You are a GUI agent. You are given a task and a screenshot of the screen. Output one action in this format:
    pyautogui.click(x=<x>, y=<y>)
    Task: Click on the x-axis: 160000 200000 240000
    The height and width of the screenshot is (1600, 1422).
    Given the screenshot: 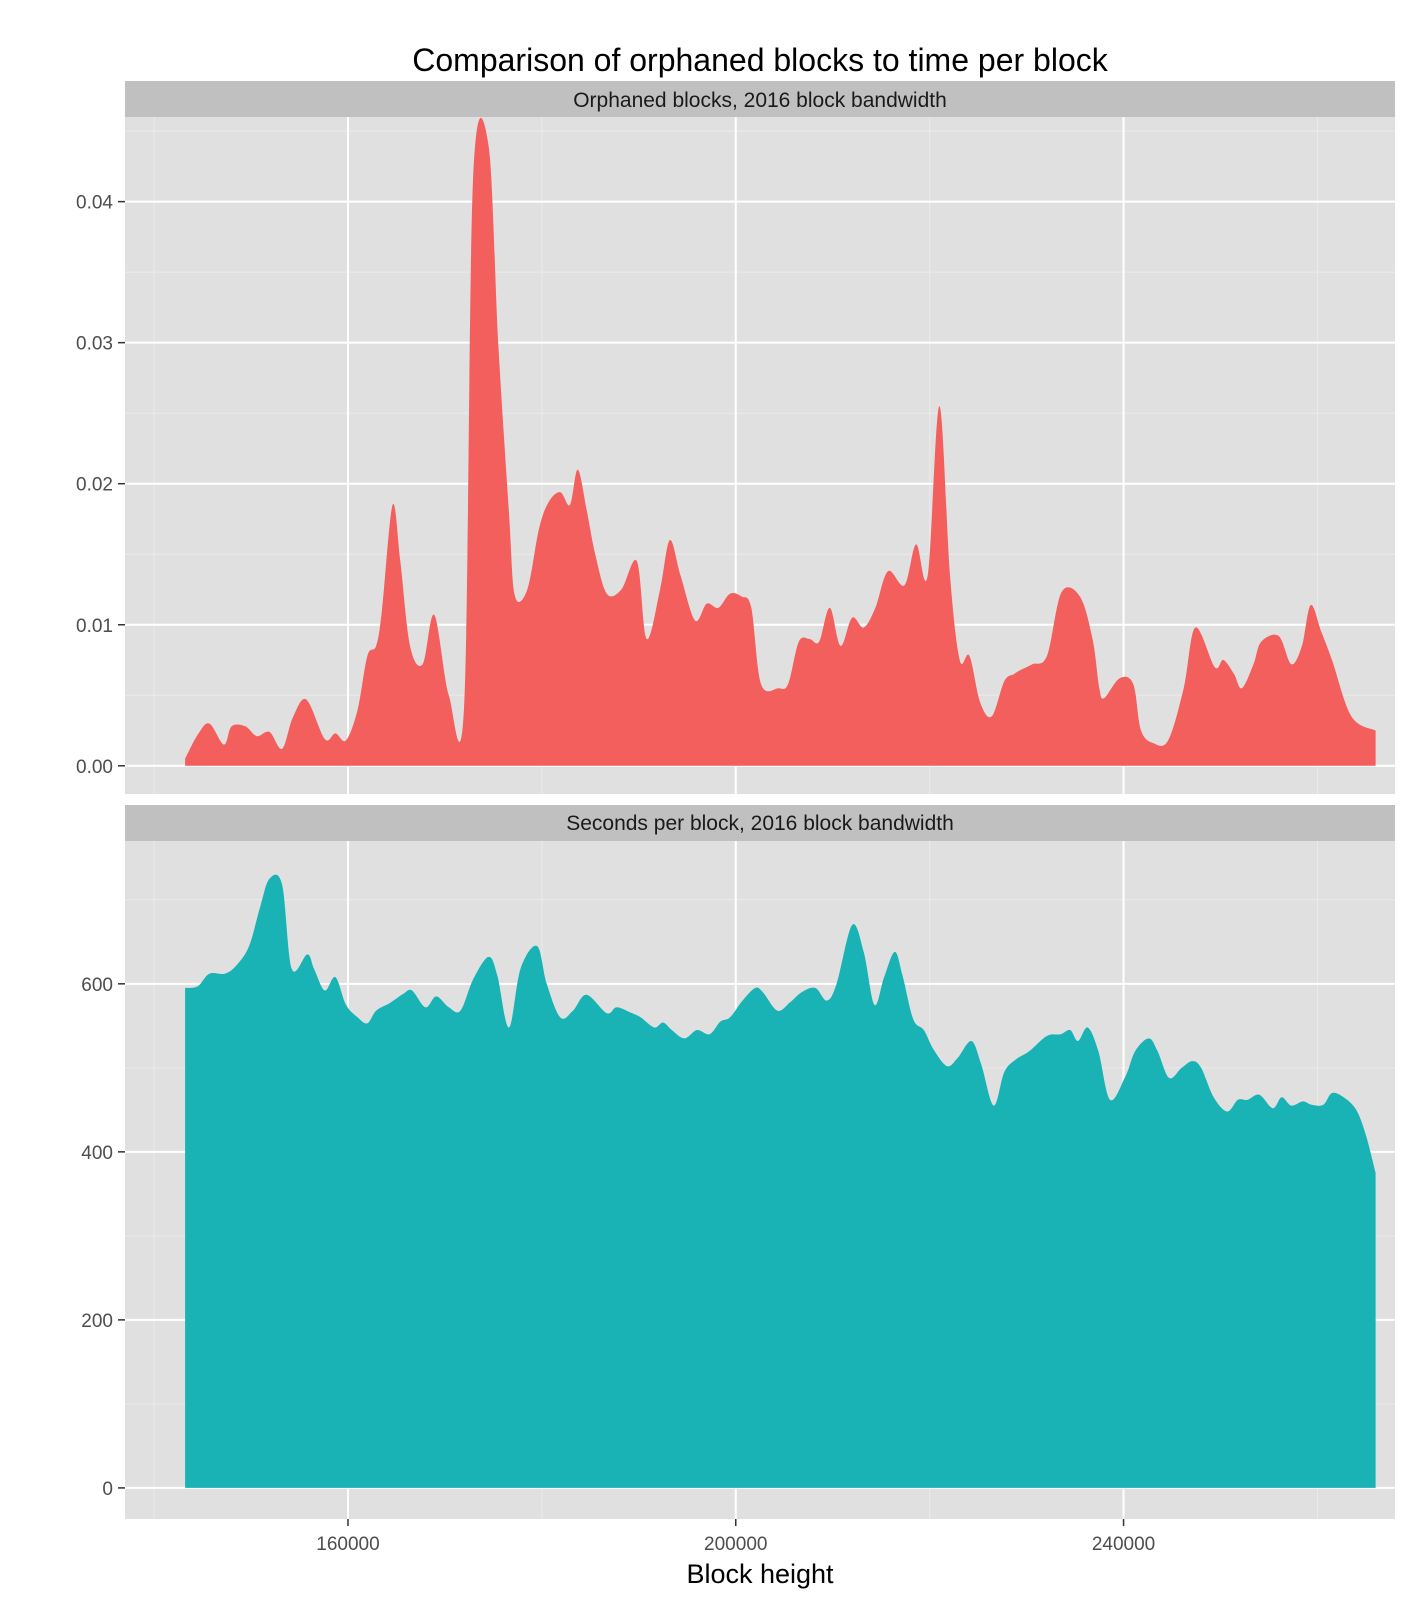 What is the action you would take?
    pyautogui.click(x=735, y=1537)
    